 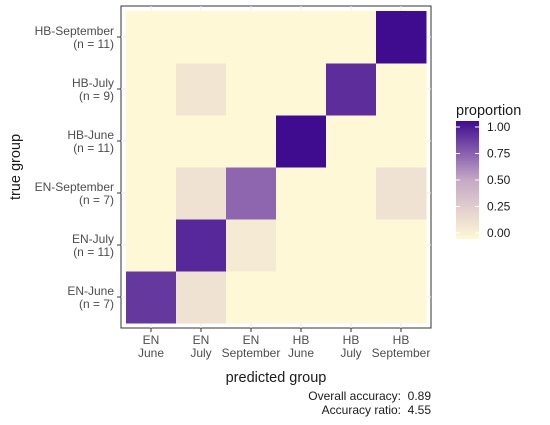 What do you see at coordinates (96, 96) in the screenshot?
I see `y-tick-label: (n = 9)` at bounding box center [96, 96].